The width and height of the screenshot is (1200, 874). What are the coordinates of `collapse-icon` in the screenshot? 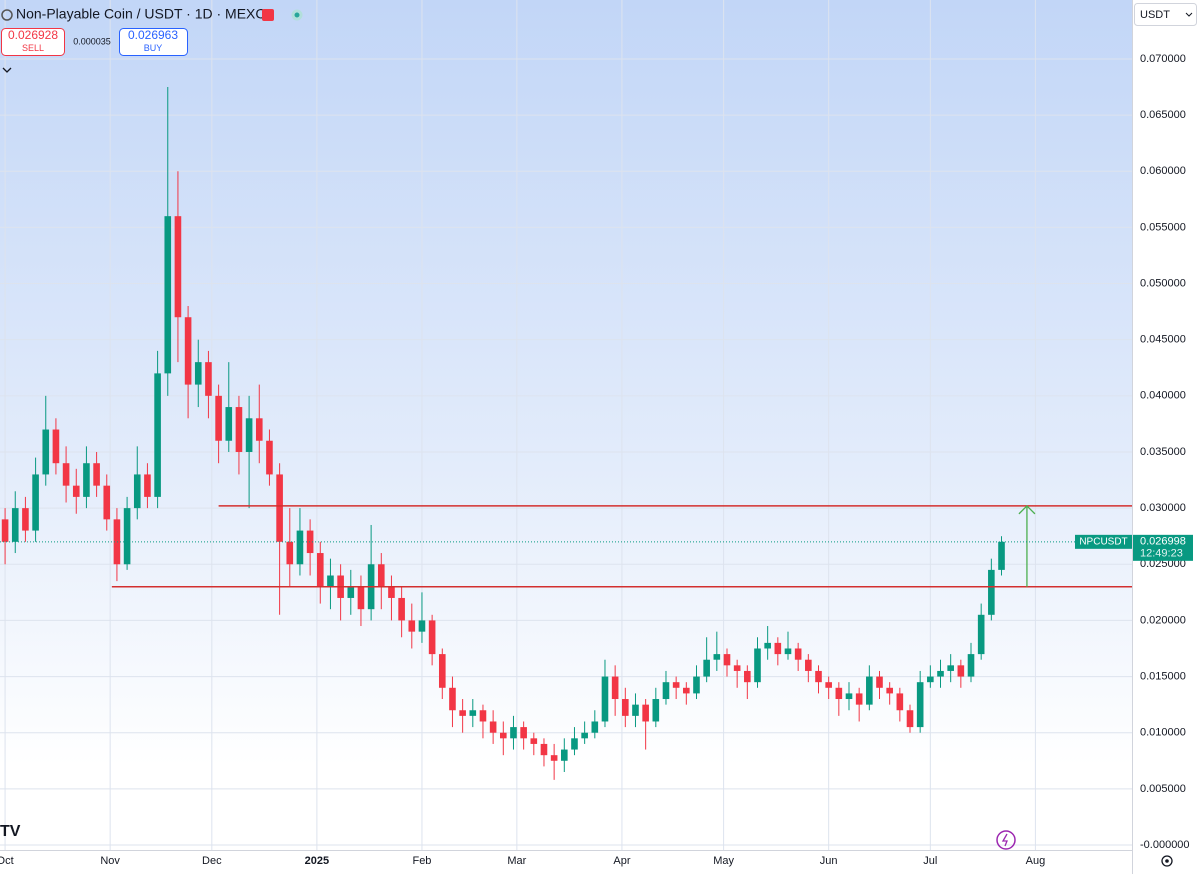 It's located at (7, 70).